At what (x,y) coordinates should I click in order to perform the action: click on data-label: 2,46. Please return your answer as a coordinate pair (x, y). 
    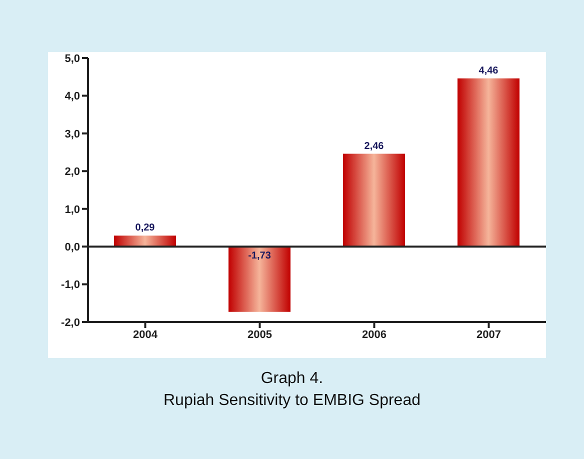
    Looking at the image, I should click on (374, 146).